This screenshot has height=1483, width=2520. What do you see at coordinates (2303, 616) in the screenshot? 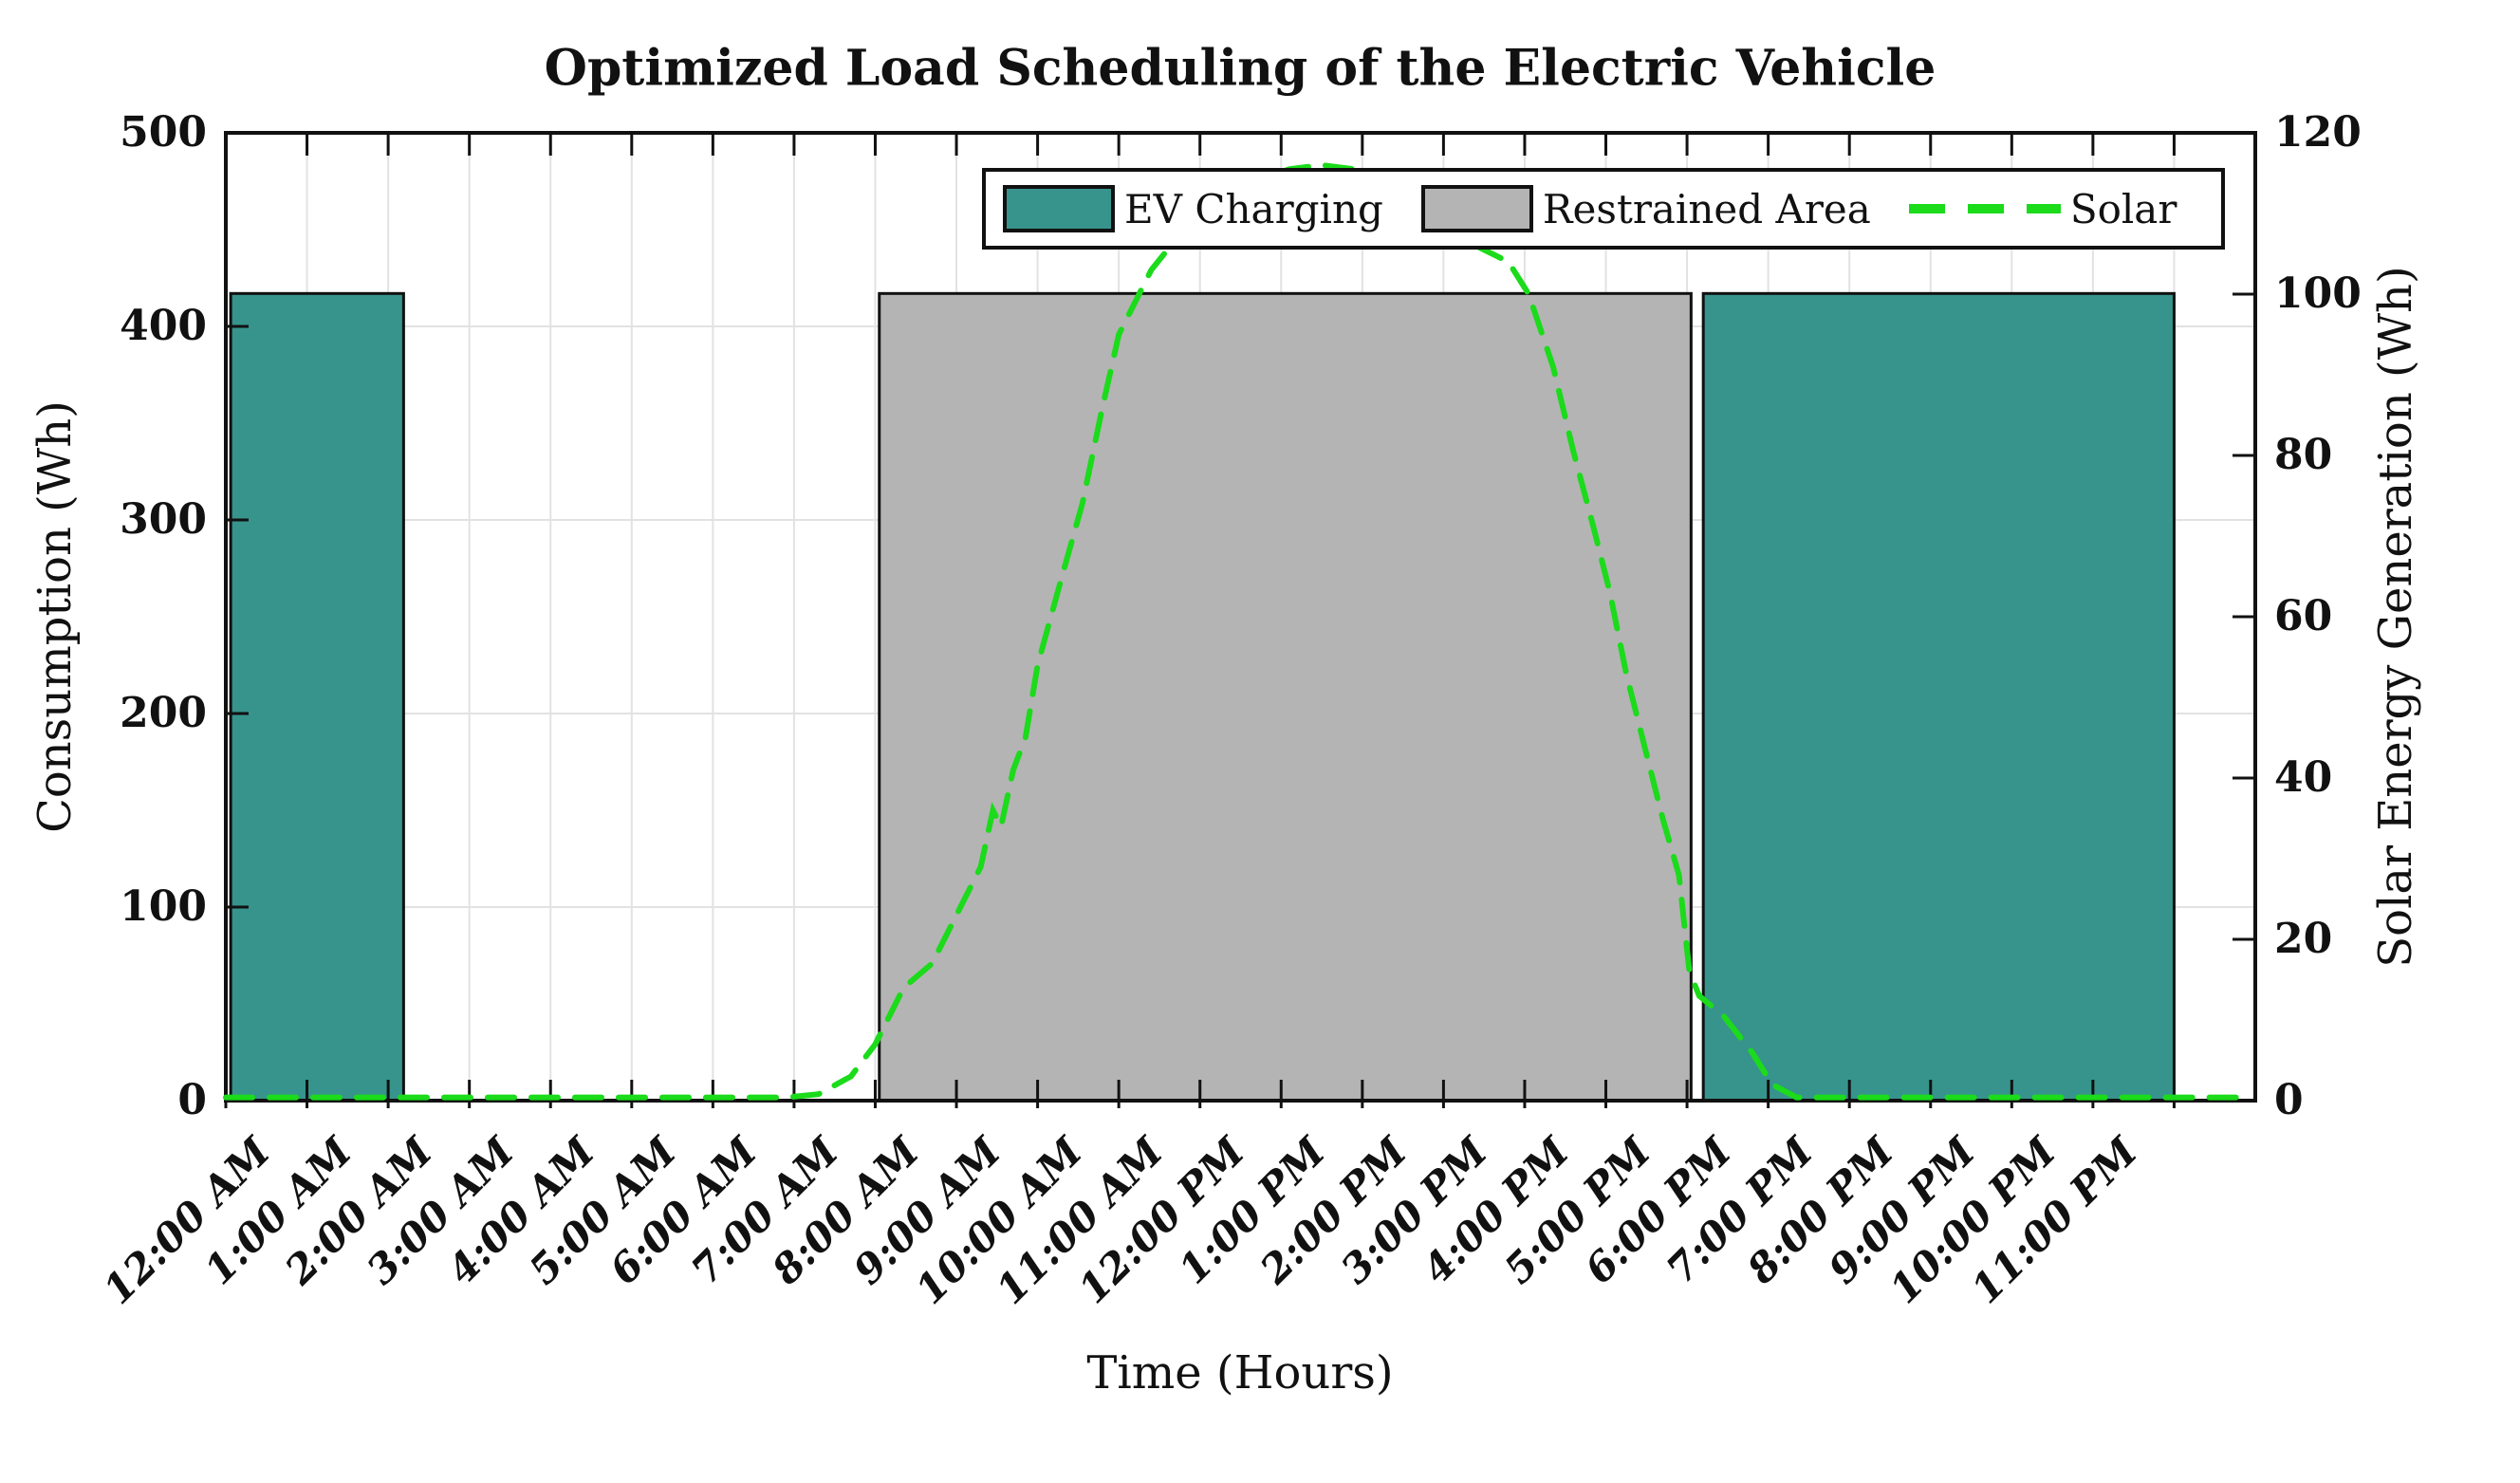
I see `right-tick-label: 60` at bounding box center [2303, 616].